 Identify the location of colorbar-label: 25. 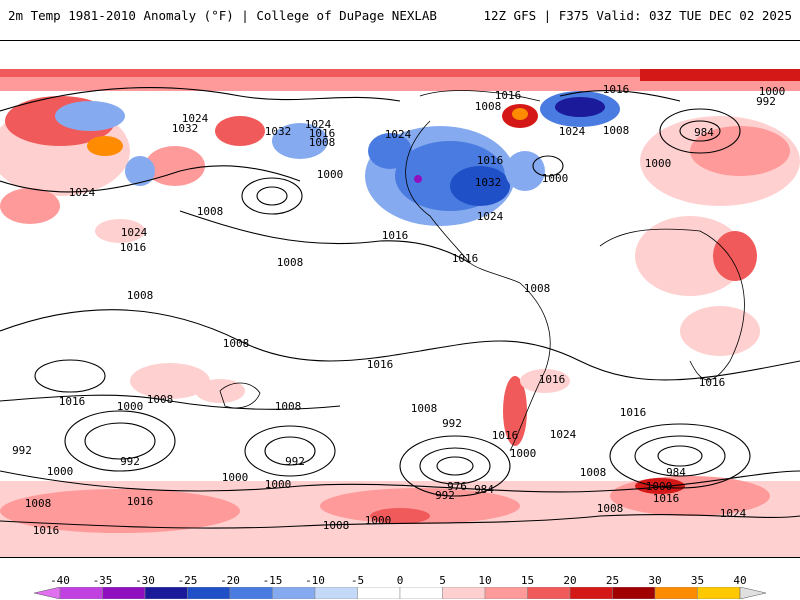
(612, 580).